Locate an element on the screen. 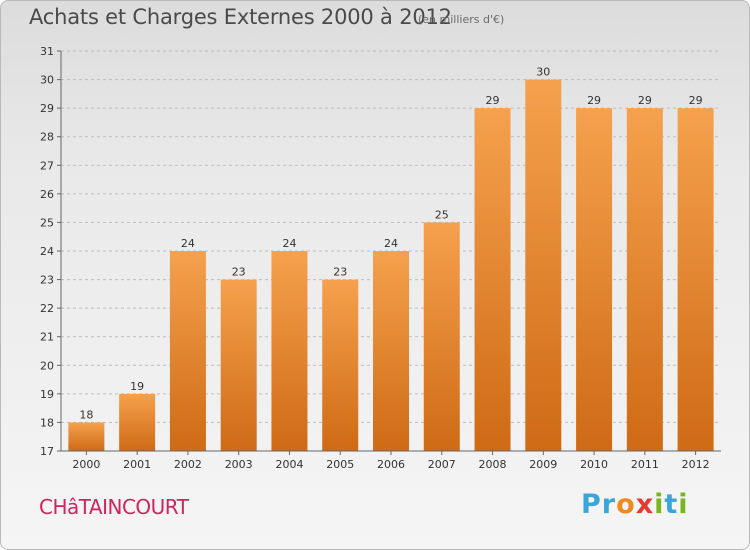 This screenshot has height=550, width=750. x-tick-label-2003: 2003 is located at coordinates (239, 464).